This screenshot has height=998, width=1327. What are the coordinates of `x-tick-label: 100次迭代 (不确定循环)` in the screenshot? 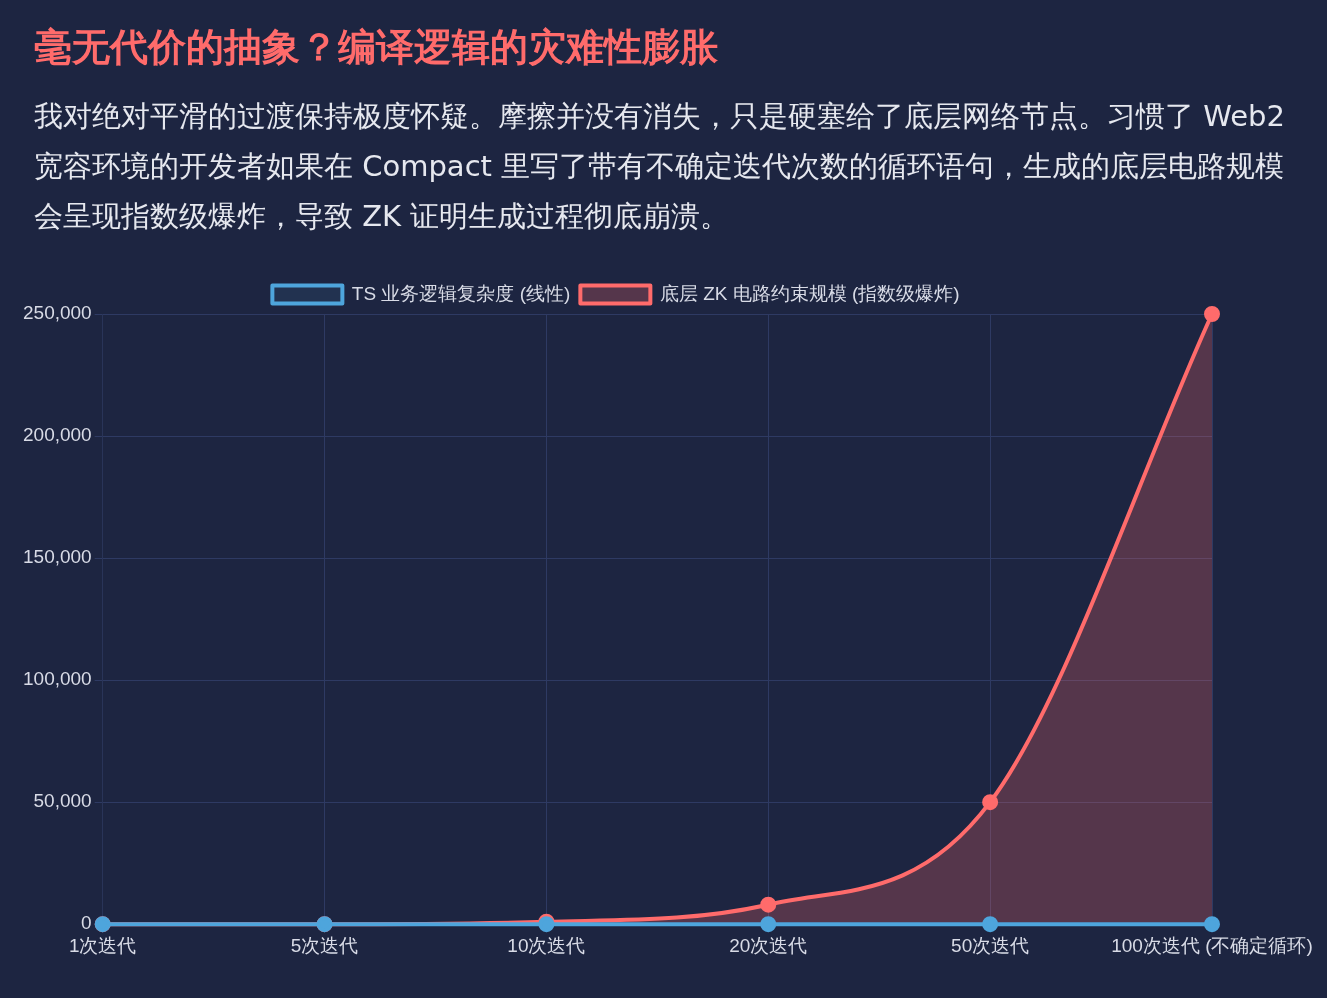 It's located at (1212, 945).